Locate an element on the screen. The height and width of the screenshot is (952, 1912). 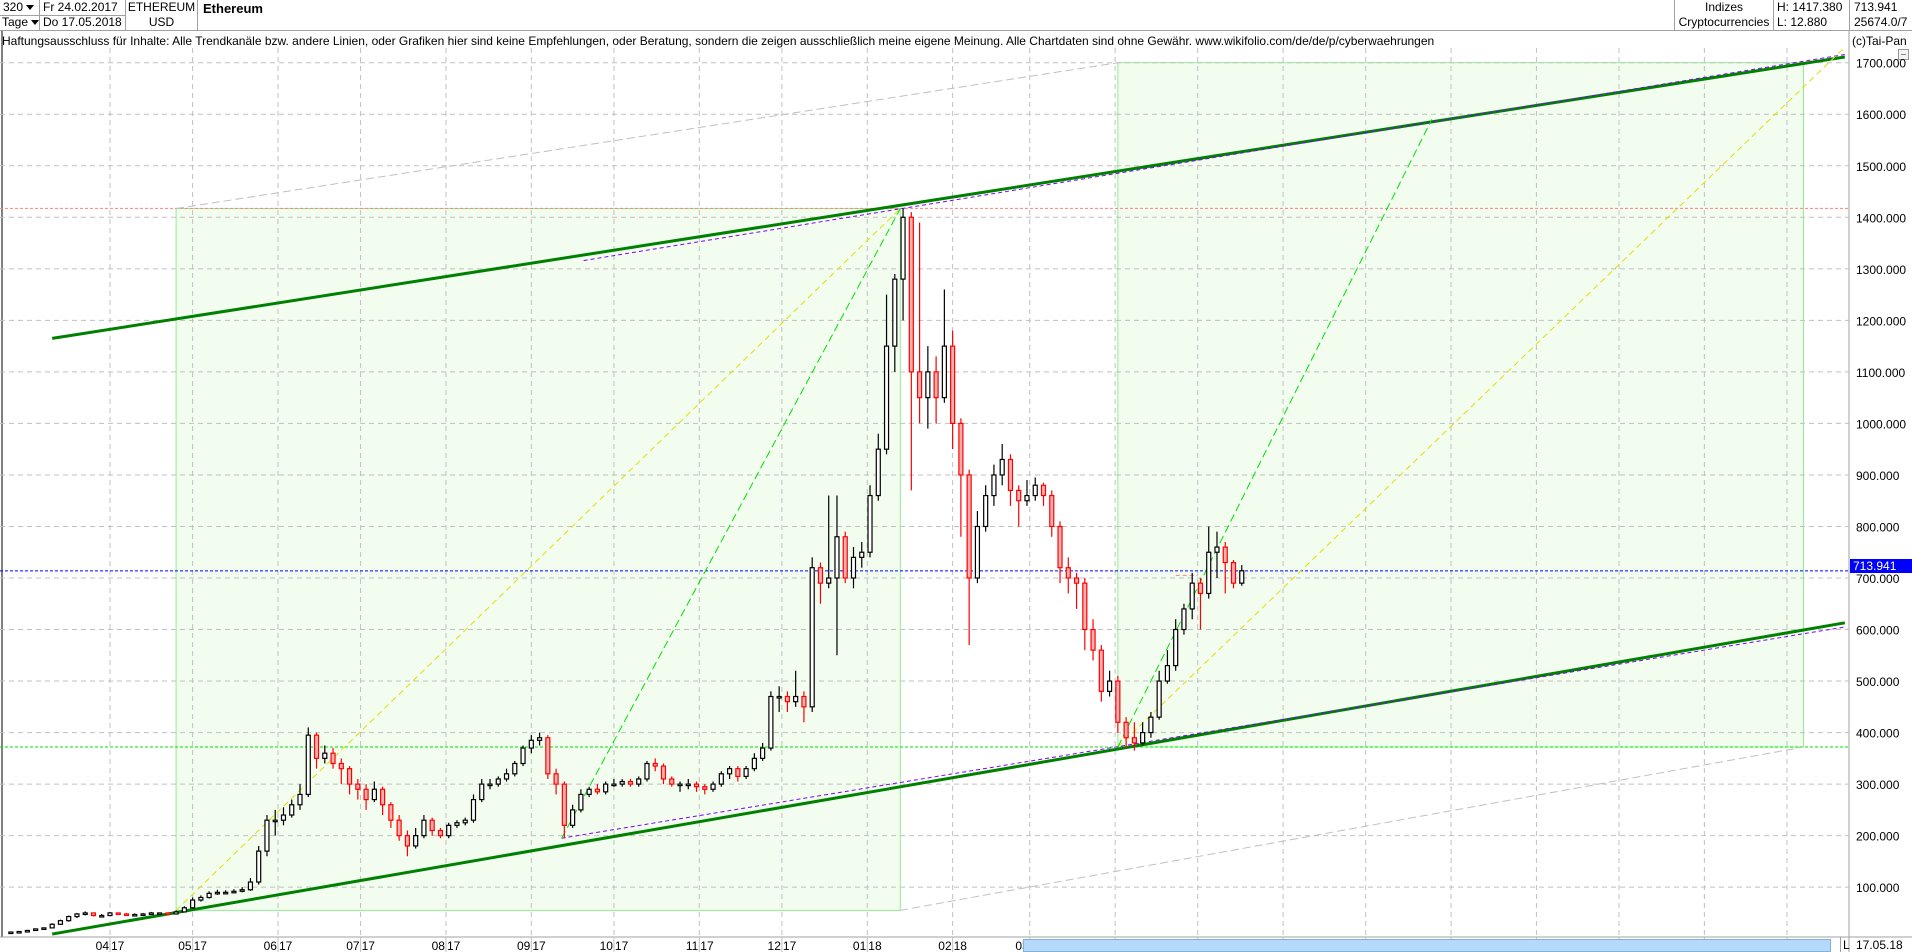
copyright: (c)Tai-Pan is located at coordinates (1879, 41).